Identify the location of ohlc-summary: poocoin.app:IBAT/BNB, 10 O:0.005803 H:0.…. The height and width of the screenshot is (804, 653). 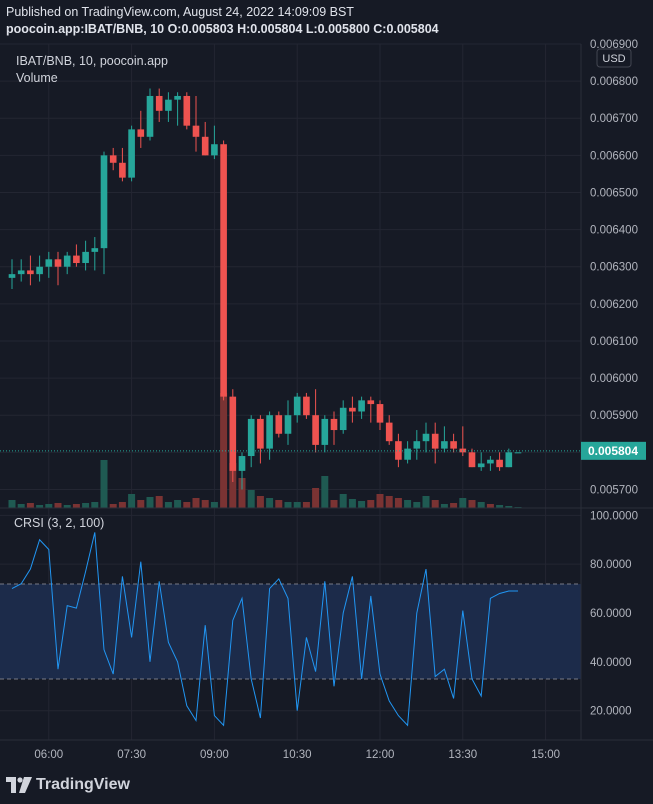
(222, 29).